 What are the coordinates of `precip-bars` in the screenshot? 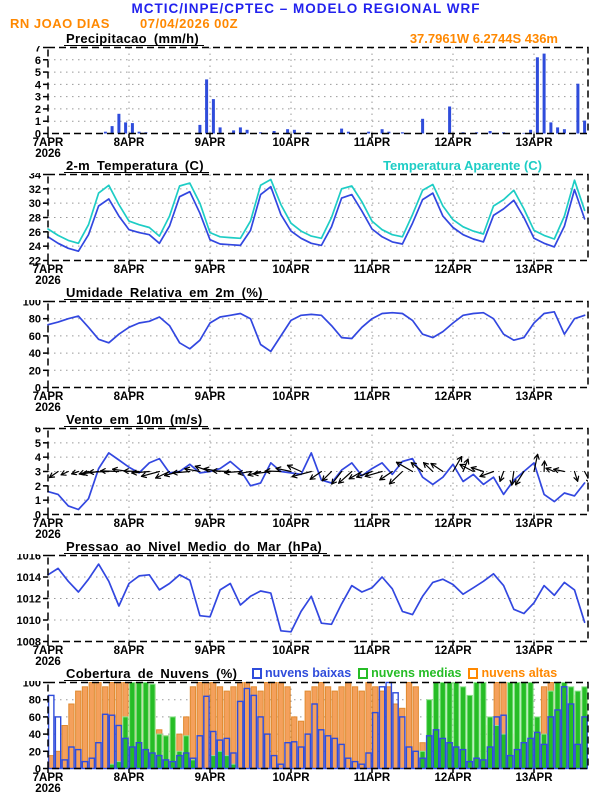 It's located at (345, 94).